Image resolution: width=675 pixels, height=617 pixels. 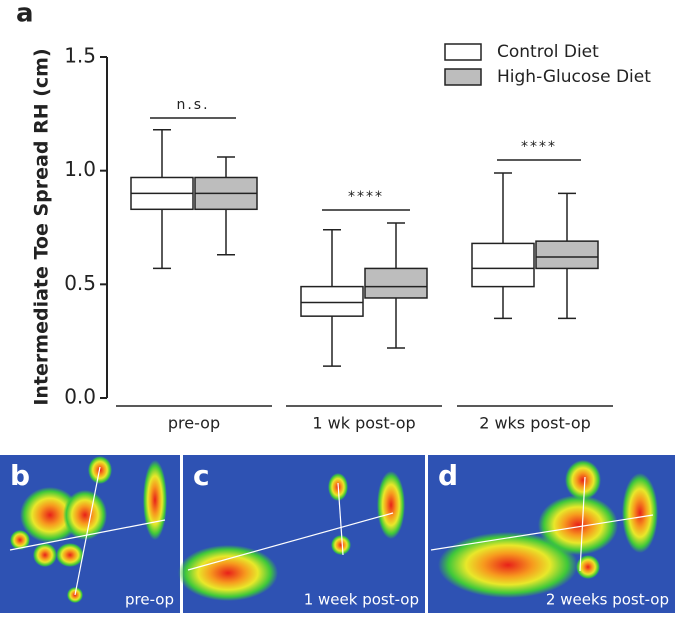 What do you see at coordinates (20, 475) in the screenshot?
I see `image-label: b` at bounding box center [20, 475].